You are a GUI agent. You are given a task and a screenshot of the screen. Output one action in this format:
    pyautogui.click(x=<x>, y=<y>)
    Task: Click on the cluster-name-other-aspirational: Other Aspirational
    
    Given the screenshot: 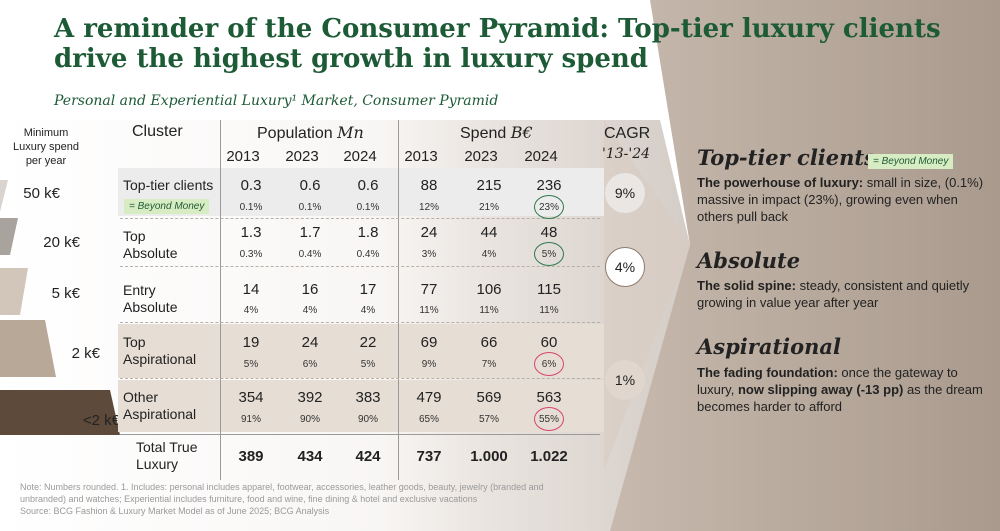 What is the action you would take?
    pyautogui.click(x=159, y=406)
    